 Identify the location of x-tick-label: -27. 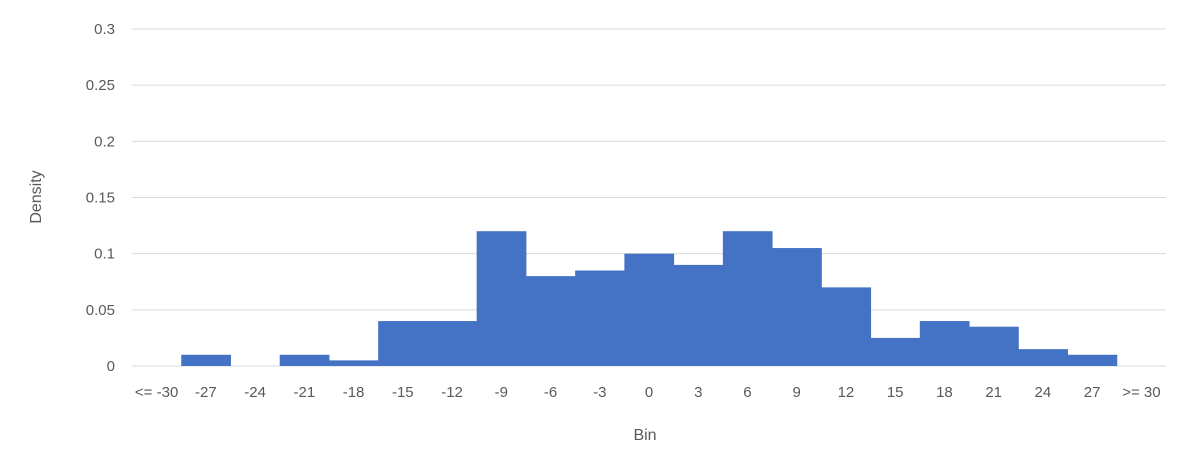
(206, 392).